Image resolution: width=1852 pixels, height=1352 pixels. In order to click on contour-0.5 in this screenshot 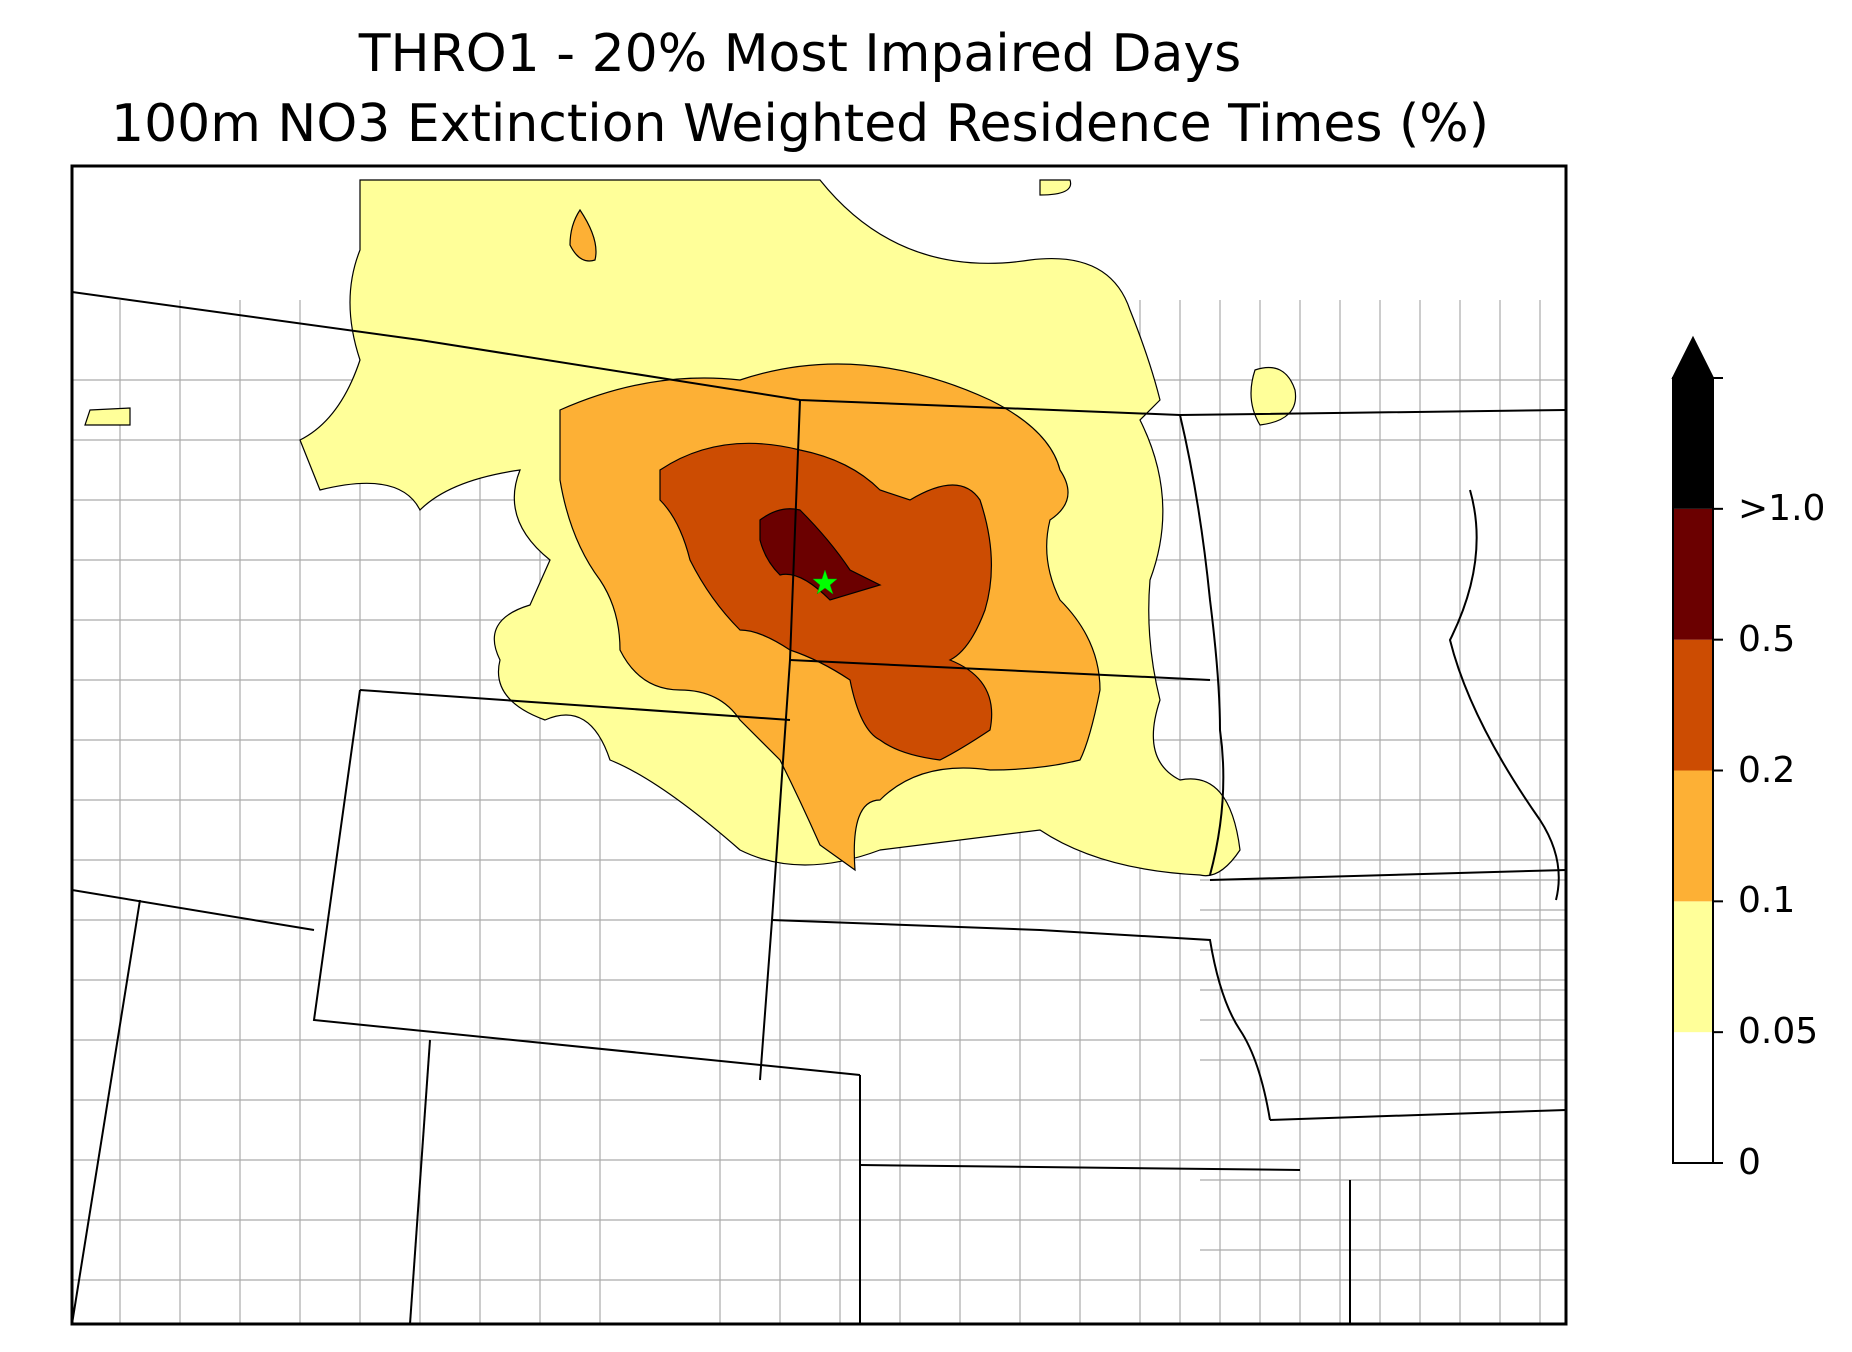, I will do `click(820, 554)`.